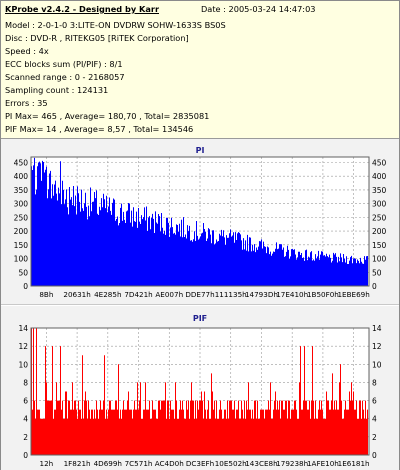 The height and width of the screenshot is (470, 400). I want to click on scanned-range-line: Scanned range : 0 - 2168057, so click(65, 77).